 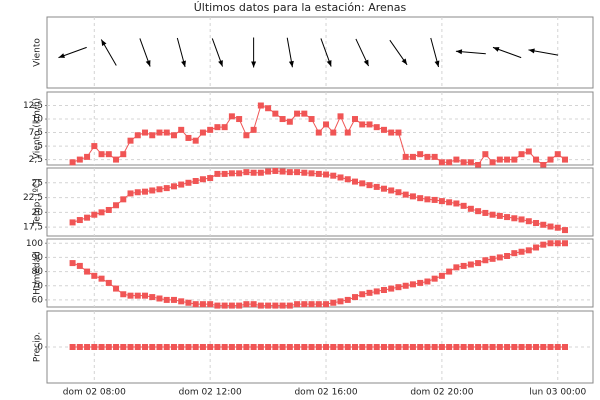 What do you see at coordinates (38, 52) in the screenshot?
I see `y-axis-label: Viento` at bounding box center [38, 52].